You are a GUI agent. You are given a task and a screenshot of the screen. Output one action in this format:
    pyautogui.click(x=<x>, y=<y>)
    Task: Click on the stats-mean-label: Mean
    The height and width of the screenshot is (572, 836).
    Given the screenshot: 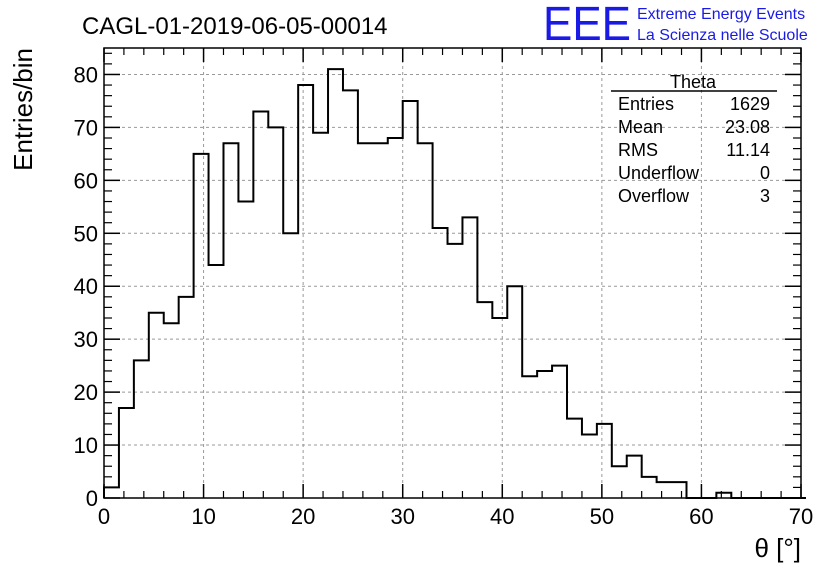 What is the action you would take?
    pyautogui.click(x=640, y=127)
    